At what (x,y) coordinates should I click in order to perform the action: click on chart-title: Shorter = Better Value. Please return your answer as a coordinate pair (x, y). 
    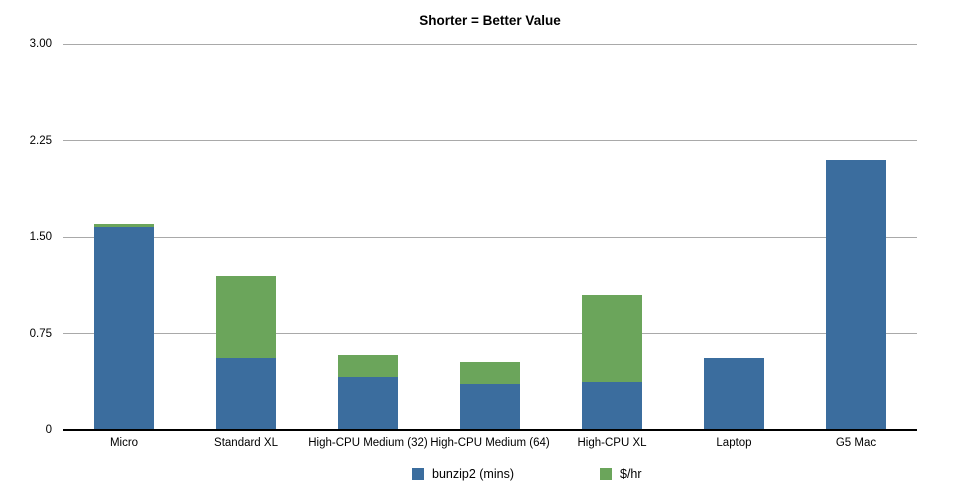
    Looking at the image, I should click on (490, 20).